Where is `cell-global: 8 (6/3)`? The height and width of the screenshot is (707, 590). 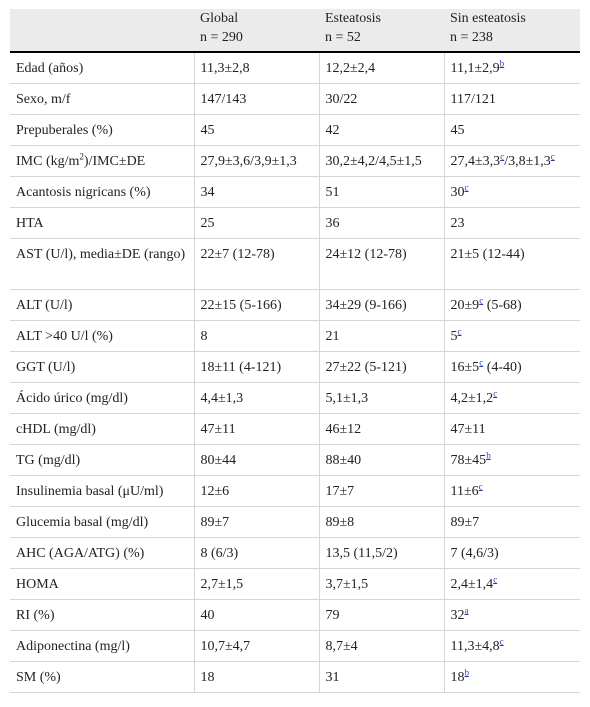 cell-global: 8 (6/3) is located at coordinates (256, 553).